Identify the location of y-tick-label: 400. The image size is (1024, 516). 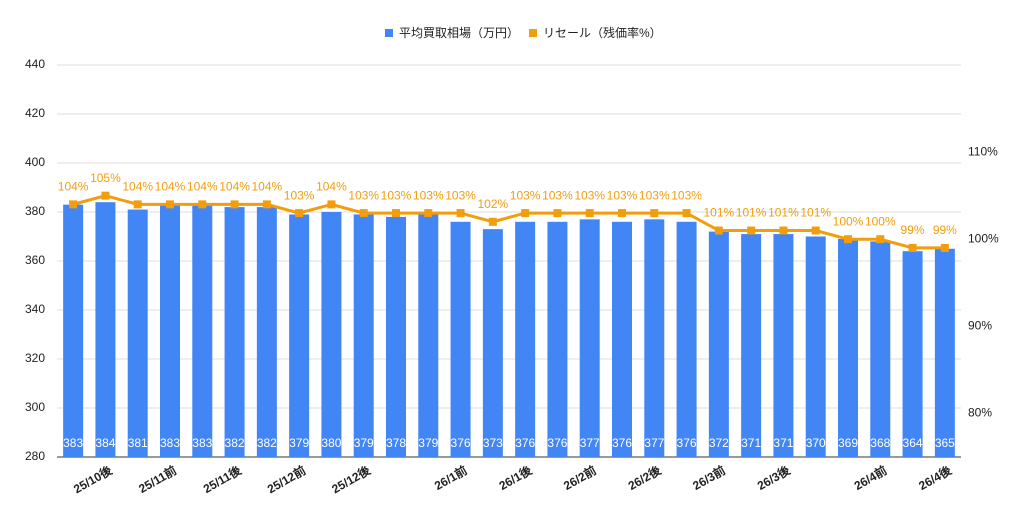
(35, 162).